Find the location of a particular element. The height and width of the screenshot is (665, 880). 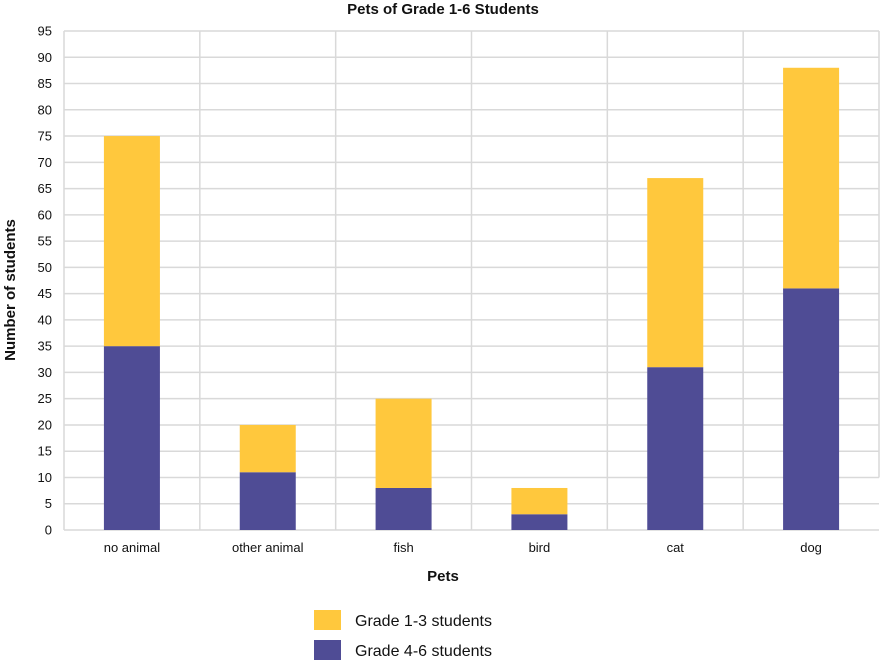

y-tick-label: 60 is located at coordinates (45, 214).